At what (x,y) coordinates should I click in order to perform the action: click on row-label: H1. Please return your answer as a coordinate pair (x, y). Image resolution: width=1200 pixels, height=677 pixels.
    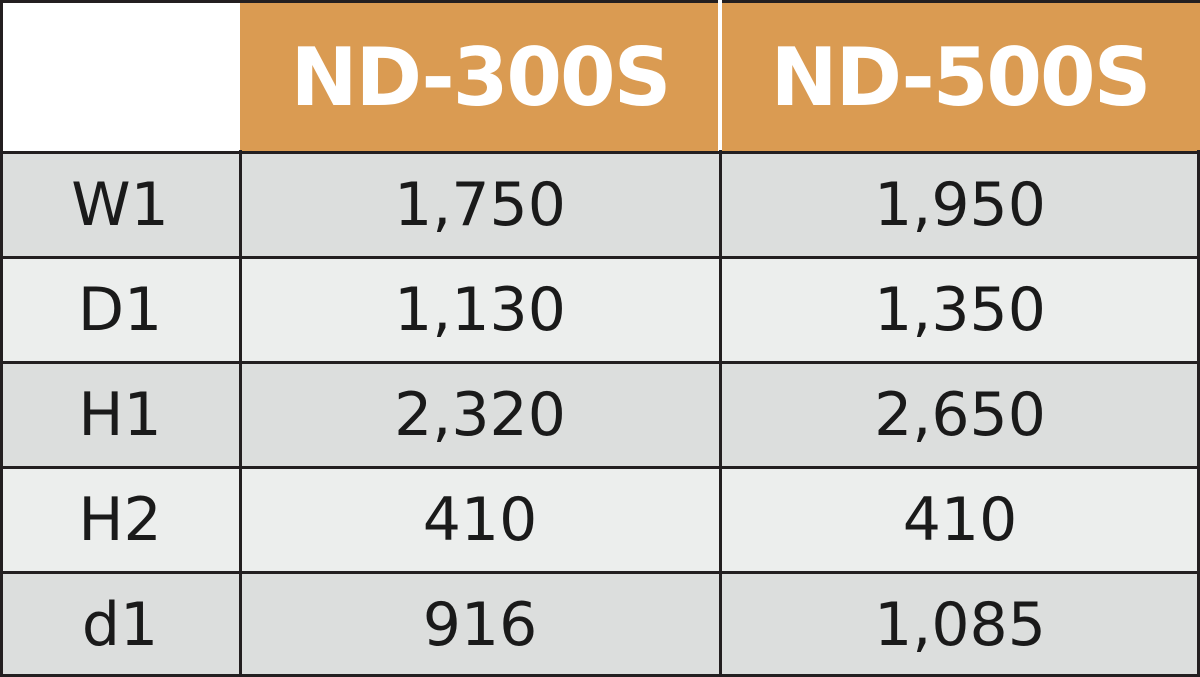
    Looking at the image, I should click on (120, 414).